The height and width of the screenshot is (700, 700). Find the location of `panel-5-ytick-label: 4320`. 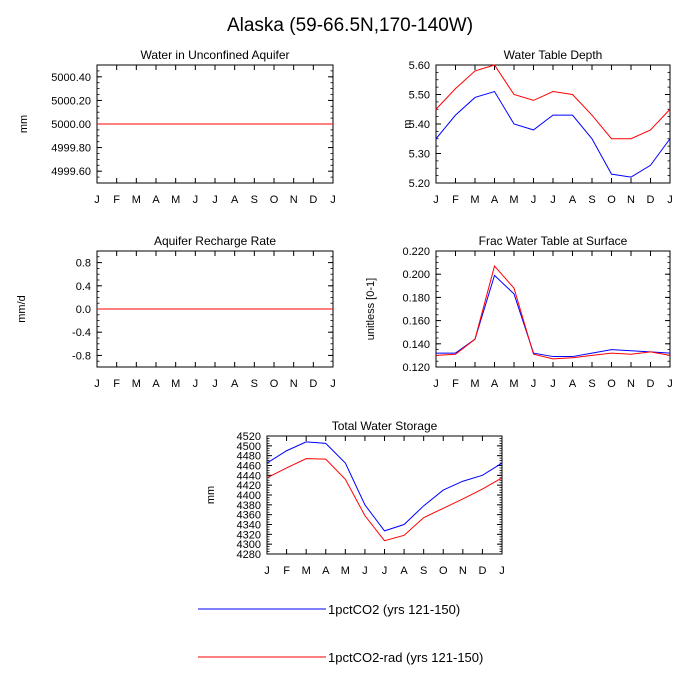

panel-5-ytick-label: 4320 is located at coordinates (249, 535).